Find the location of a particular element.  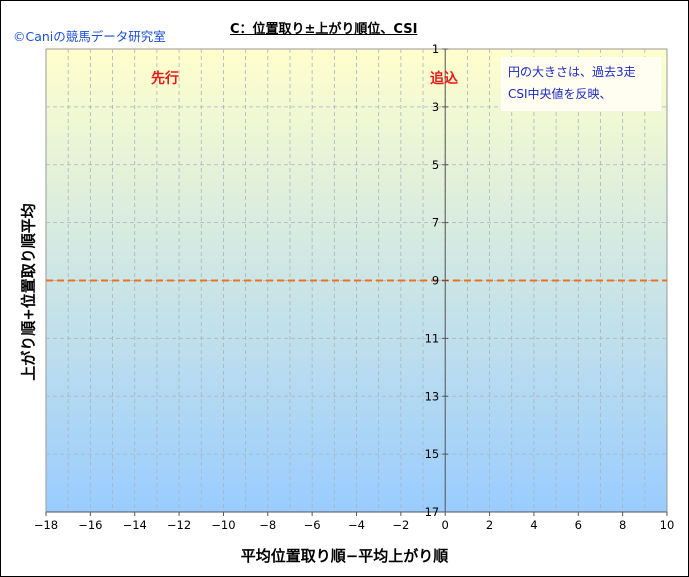

x-tick-label: 4 is located at coordinates (533, 525).